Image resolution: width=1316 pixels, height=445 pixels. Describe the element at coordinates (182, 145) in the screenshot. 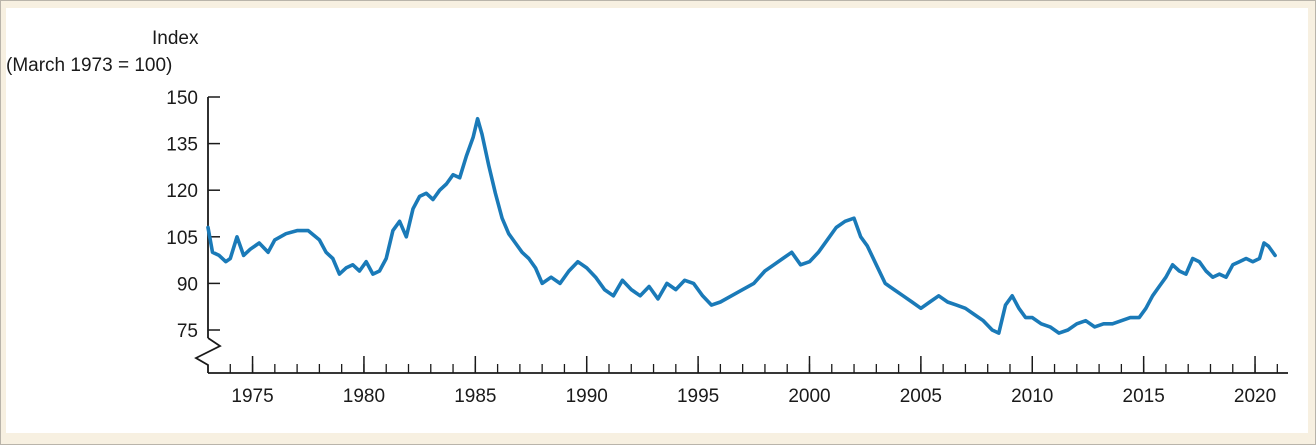

I see `y-tick-label: 135` at that location.